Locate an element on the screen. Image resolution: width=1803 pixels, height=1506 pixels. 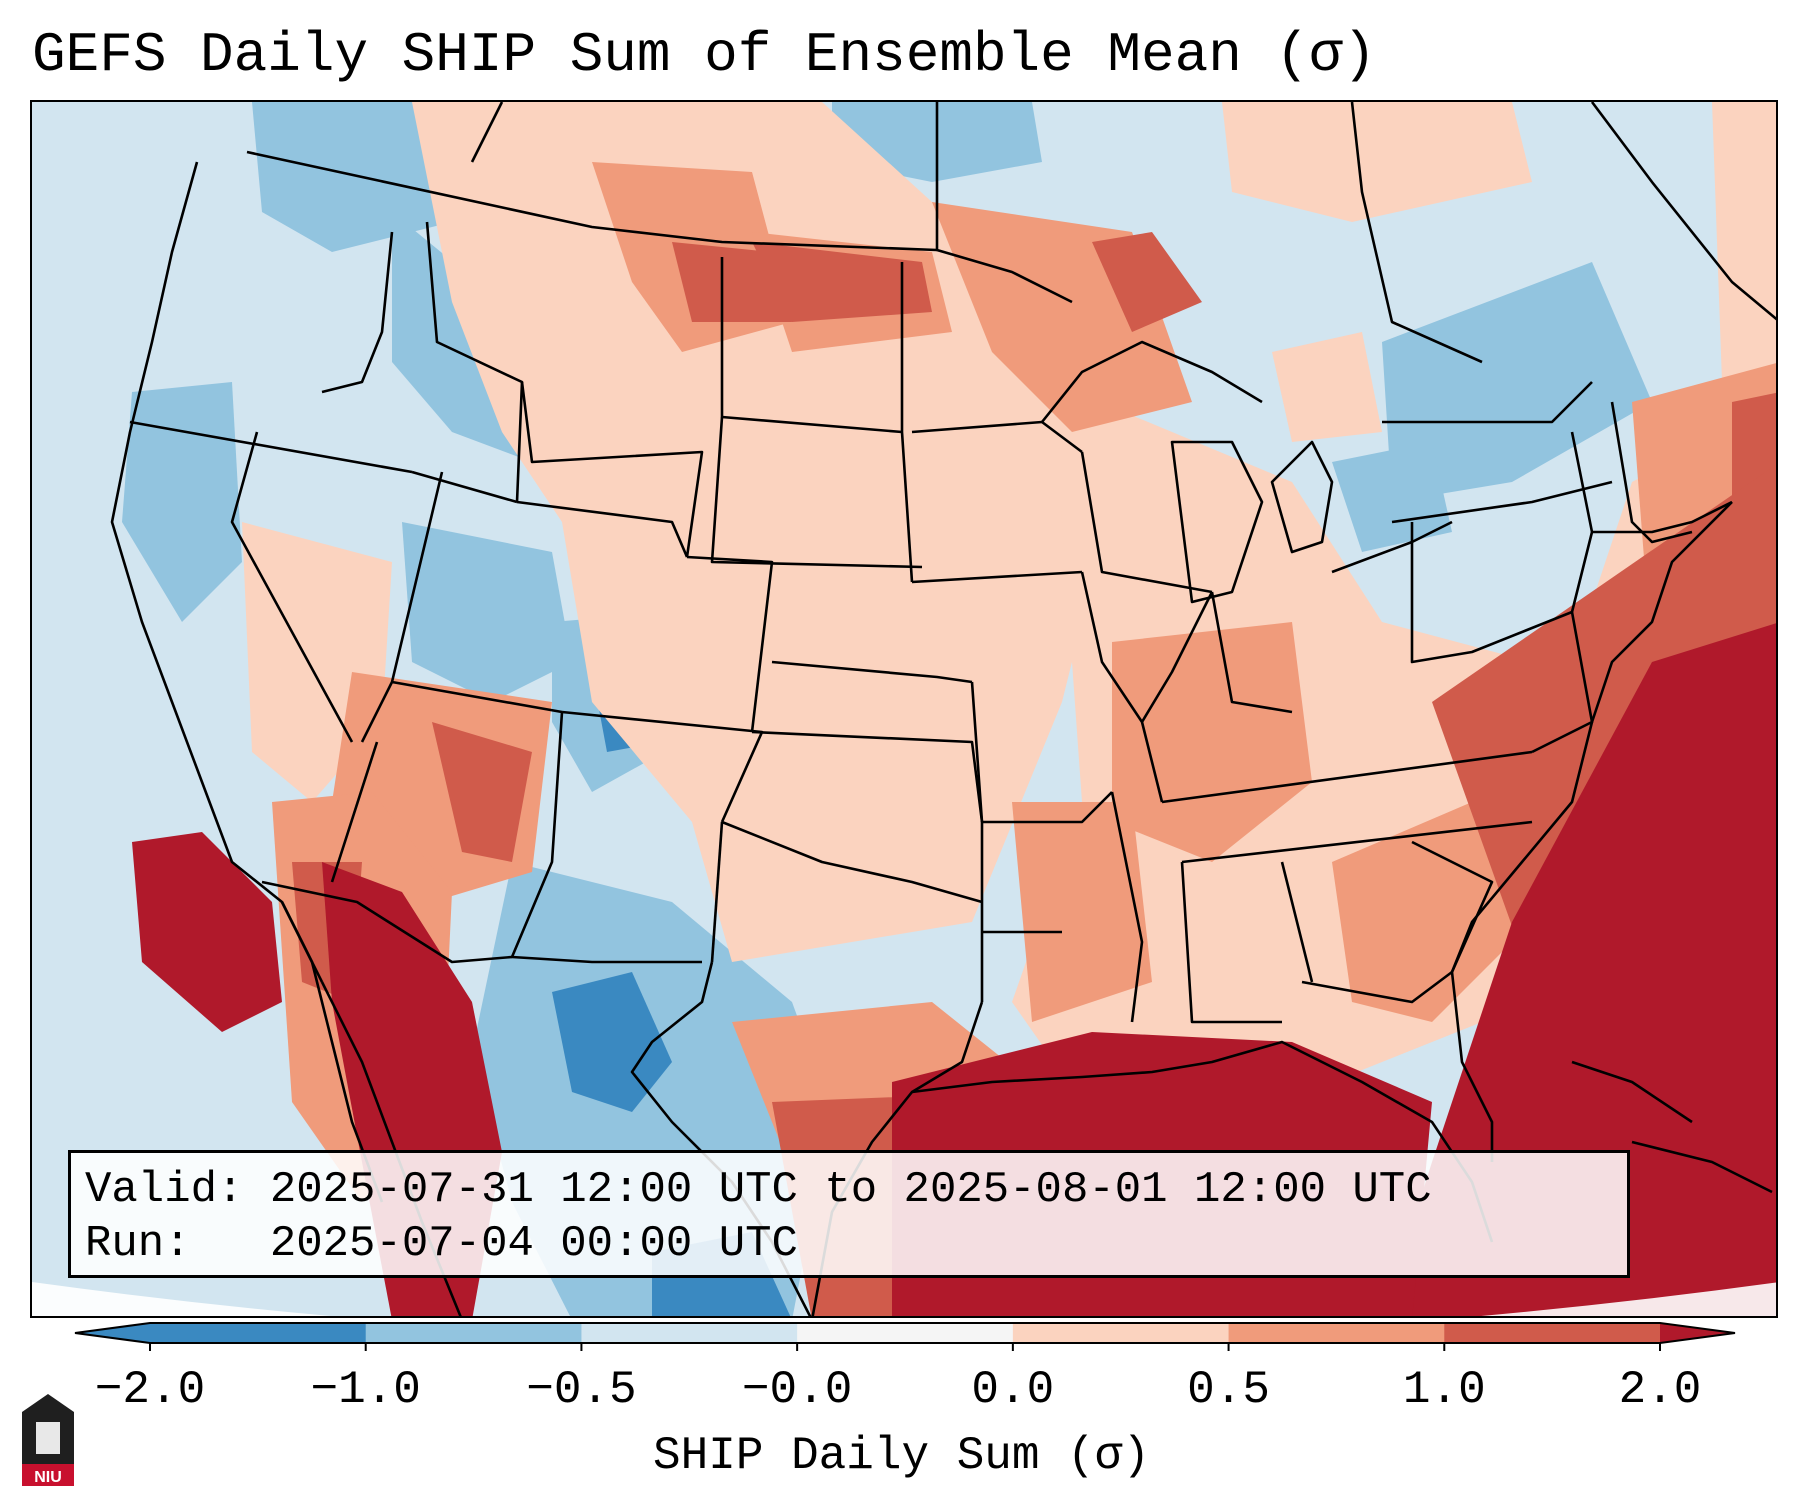
run-time: Run: 2025-07-04 00:00 UTC is located at coordinates (441, 1244).